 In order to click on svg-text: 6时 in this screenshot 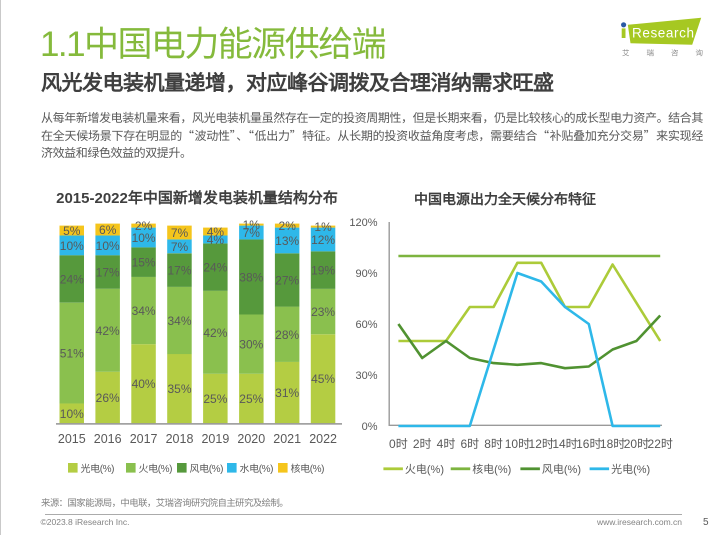, I will do `click(469, 443)`.